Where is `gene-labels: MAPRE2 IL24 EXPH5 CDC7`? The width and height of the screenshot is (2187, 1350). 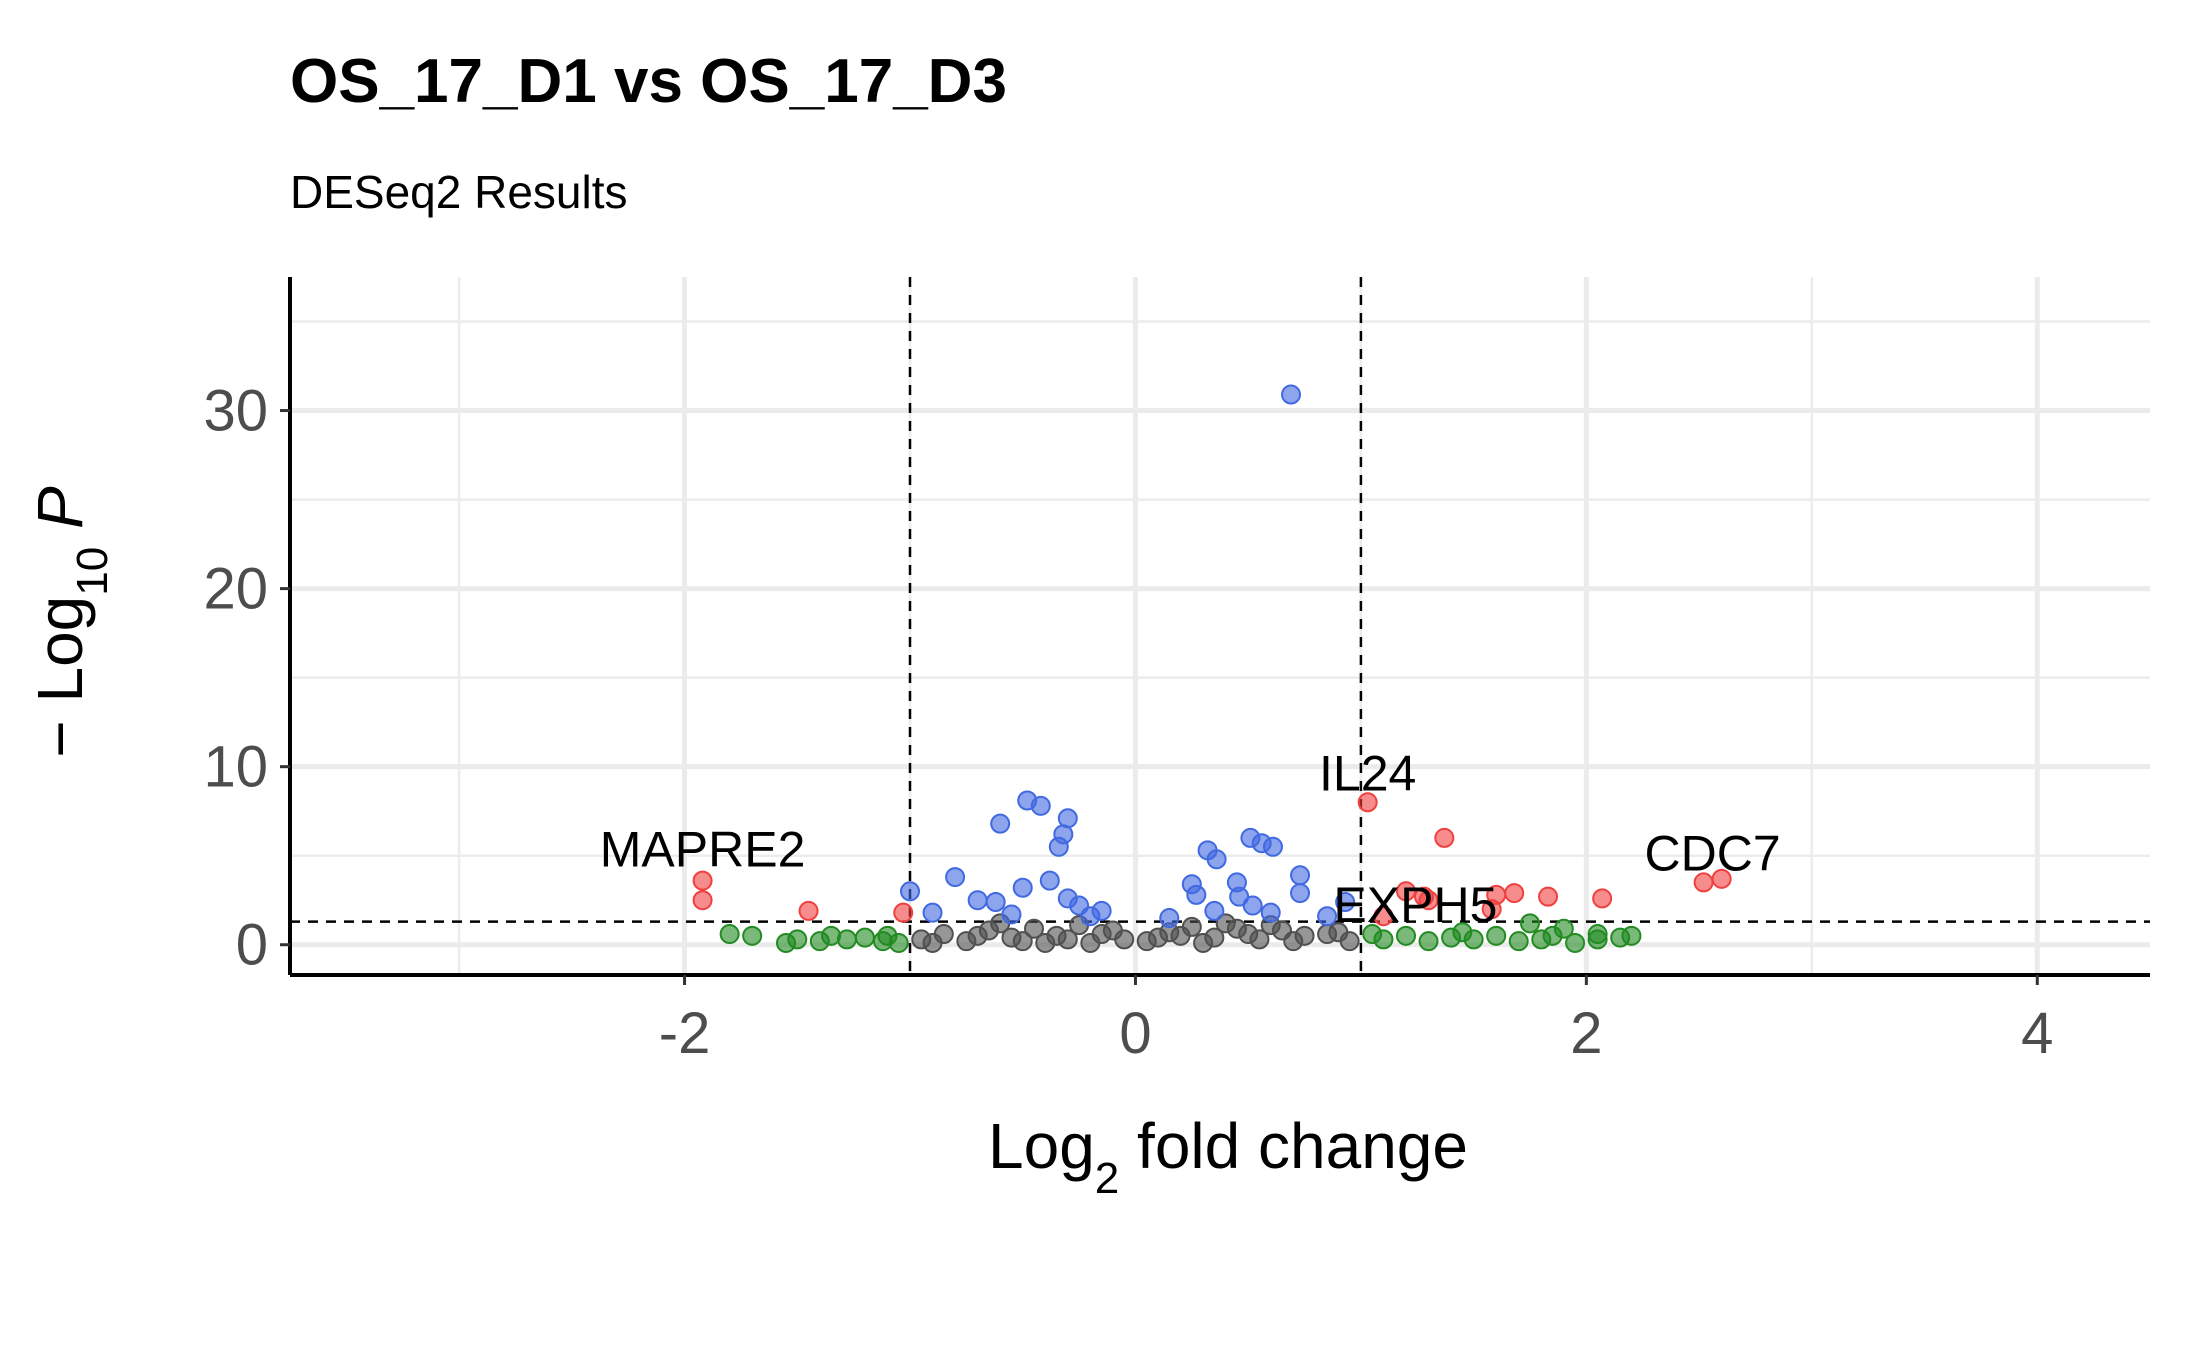
gene-labels: MAPRE2 IL24 EXPH5 CDC7 is located at coordinates (1190, 839).